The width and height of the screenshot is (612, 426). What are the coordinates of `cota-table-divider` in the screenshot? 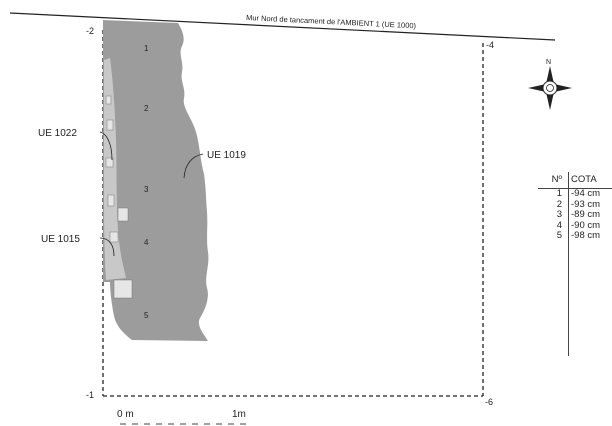 It's located at (568, 264).